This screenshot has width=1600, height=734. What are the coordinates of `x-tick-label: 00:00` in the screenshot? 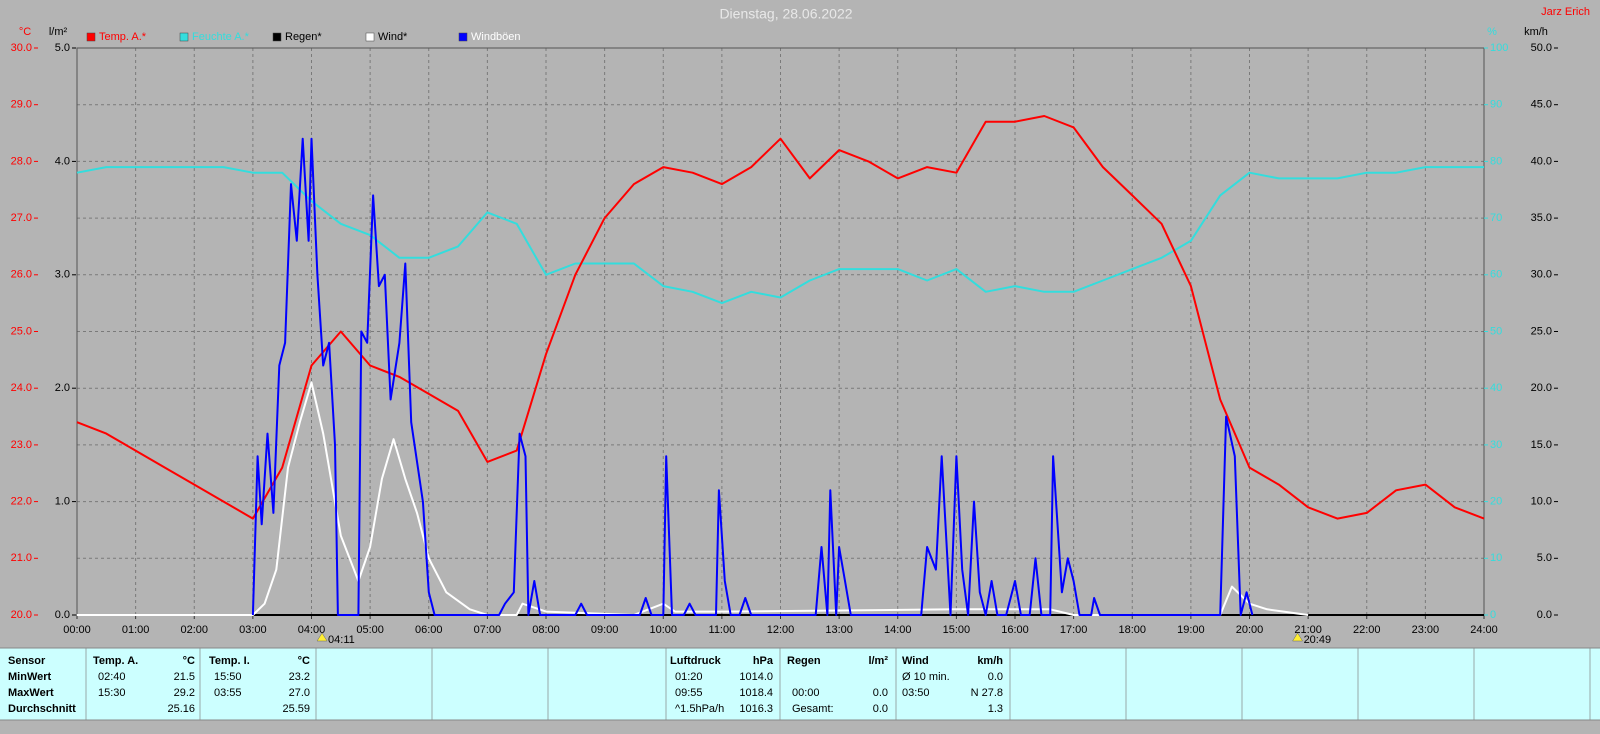 It's located at (77, 630).